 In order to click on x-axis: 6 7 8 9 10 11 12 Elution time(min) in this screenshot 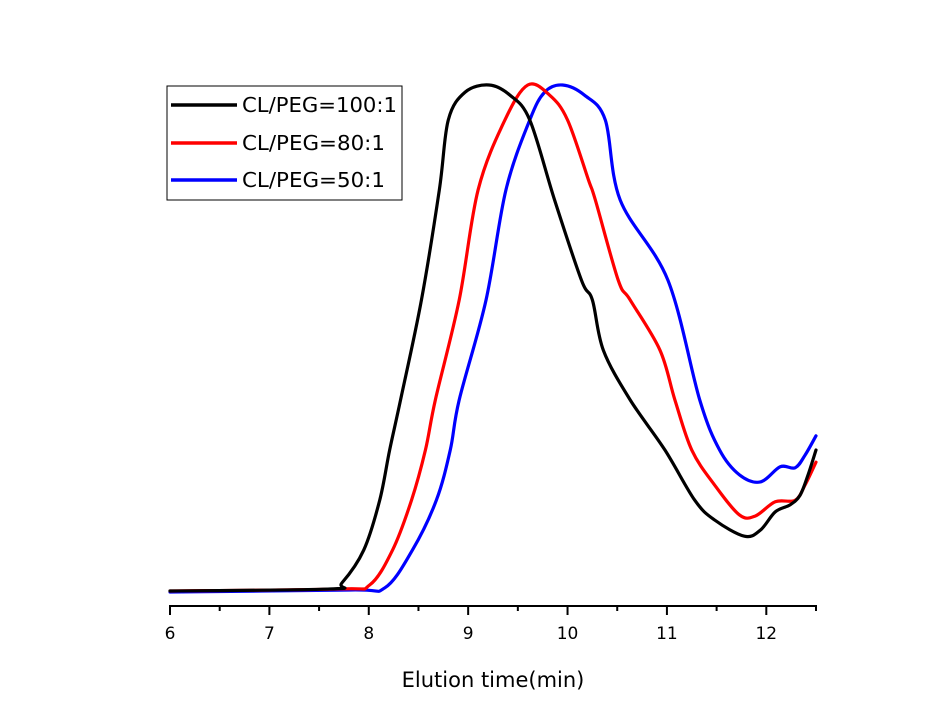, I will do `click(491, 648)`.